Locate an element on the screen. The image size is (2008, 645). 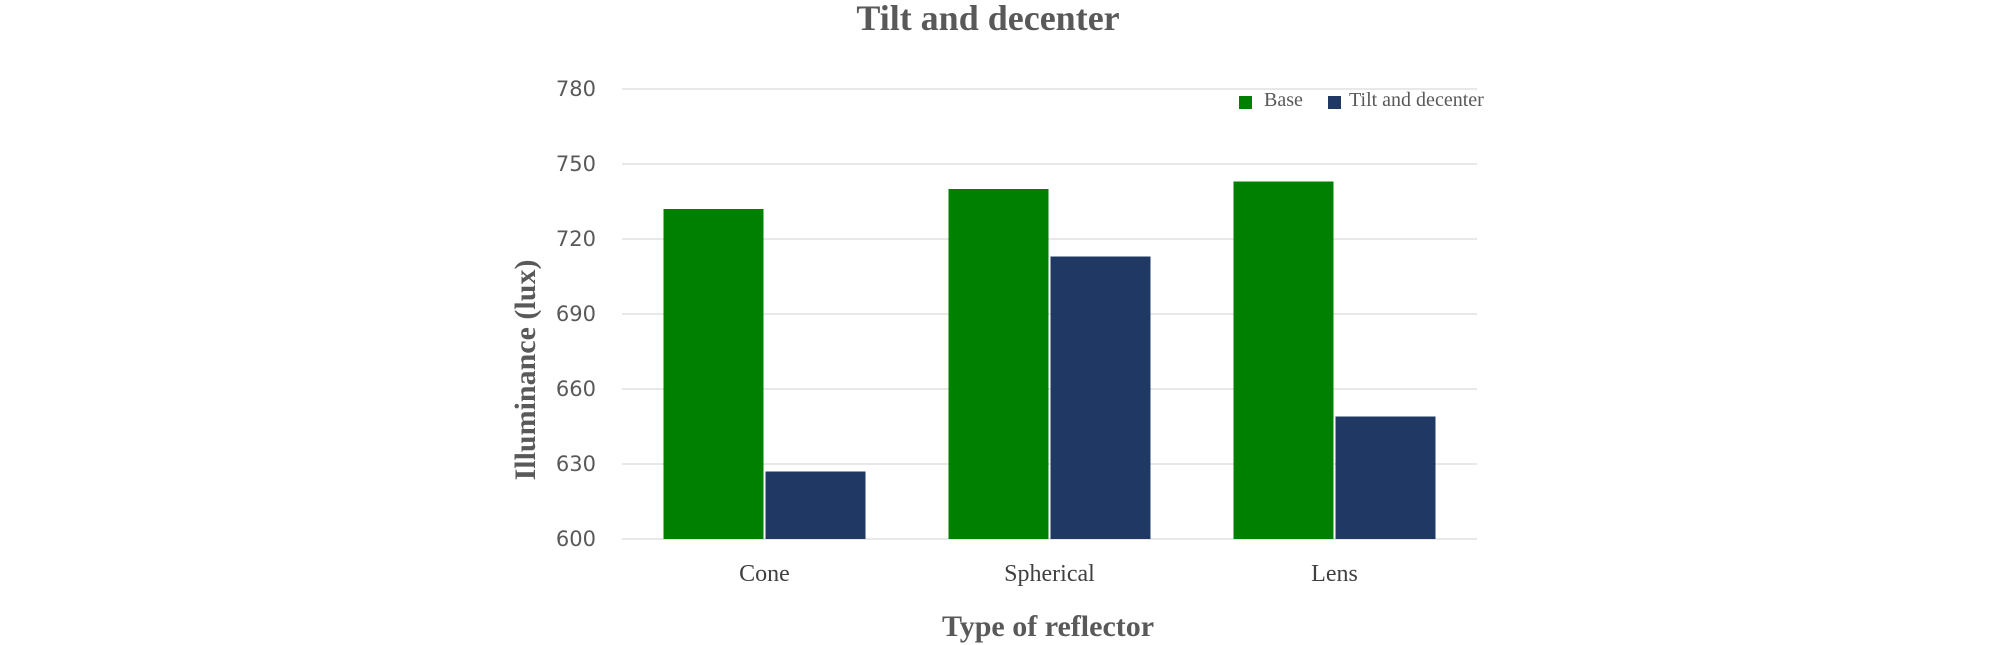
y-tick-label: 690 is located at coordinates (576, 314).